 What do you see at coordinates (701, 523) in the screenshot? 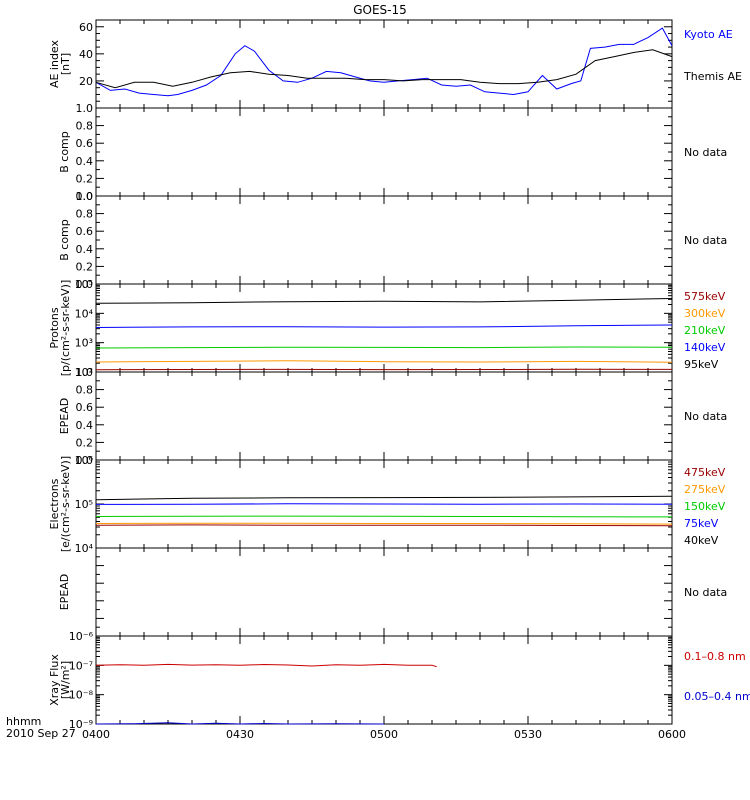
I see `legend-label: 75keV` at bounding box center [701, 523].